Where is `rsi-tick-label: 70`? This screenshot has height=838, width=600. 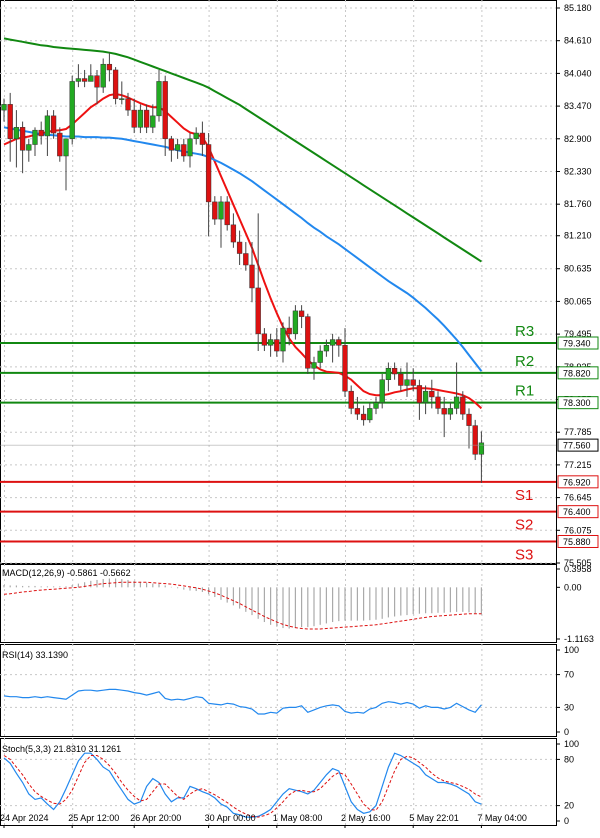
rsi-tick-label: 70 is located at coordinates (569, 675).